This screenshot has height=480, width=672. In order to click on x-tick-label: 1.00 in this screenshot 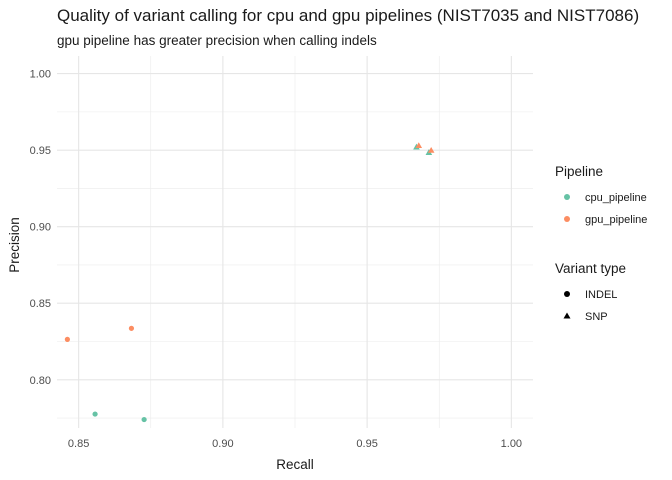, I will do `click(511, 444)`.